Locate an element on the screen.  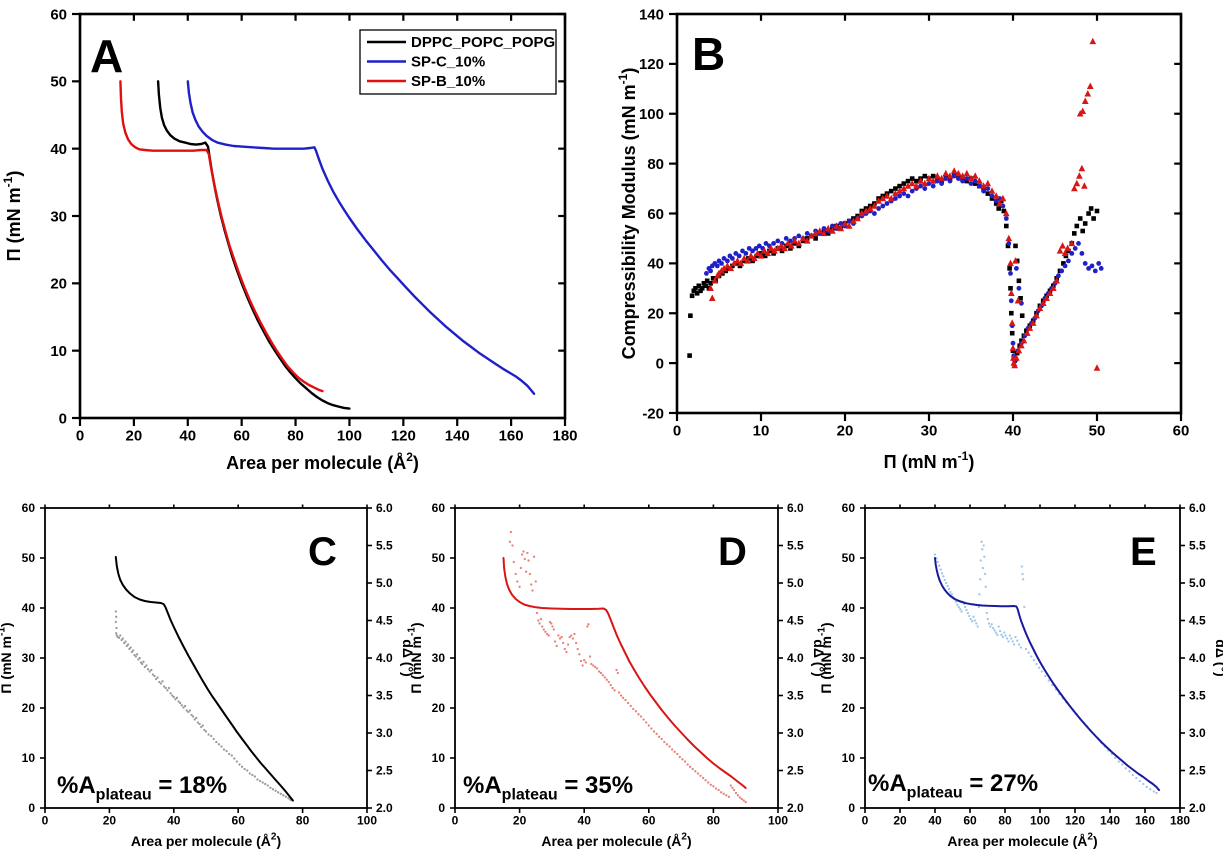
panel-E-letter: E is located at coordinates (1143, 552).